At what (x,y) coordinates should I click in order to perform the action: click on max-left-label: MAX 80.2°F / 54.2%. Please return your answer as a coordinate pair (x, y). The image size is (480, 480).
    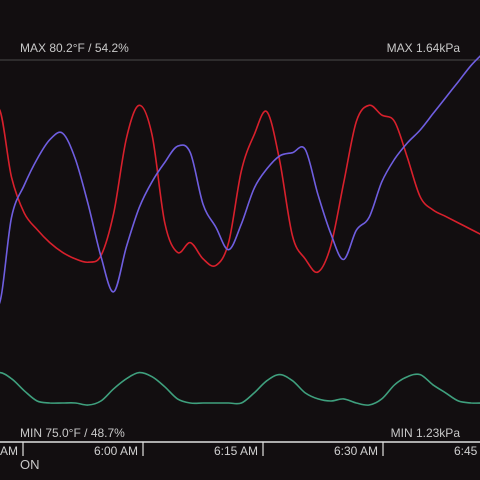
    Looking at the image, I should click on (74, 48).